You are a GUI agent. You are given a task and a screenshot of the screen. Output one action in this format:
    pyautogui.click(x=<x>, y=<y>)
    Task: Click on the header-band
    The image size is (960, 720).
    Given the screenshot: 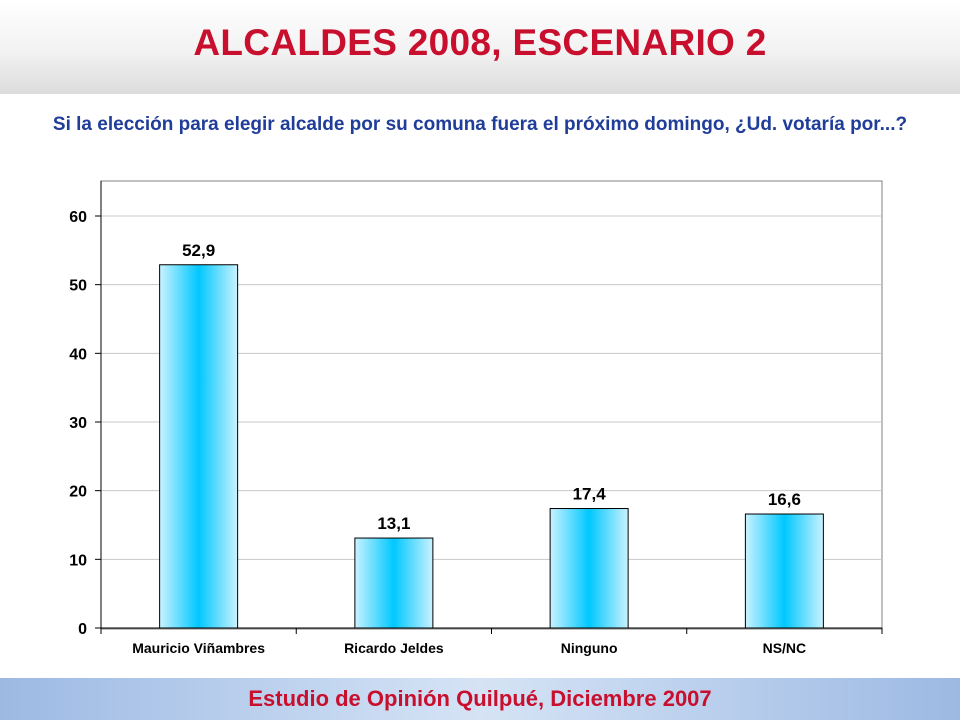 What is the action you would take?
    pyautogui.click(x=480, y=47)
    